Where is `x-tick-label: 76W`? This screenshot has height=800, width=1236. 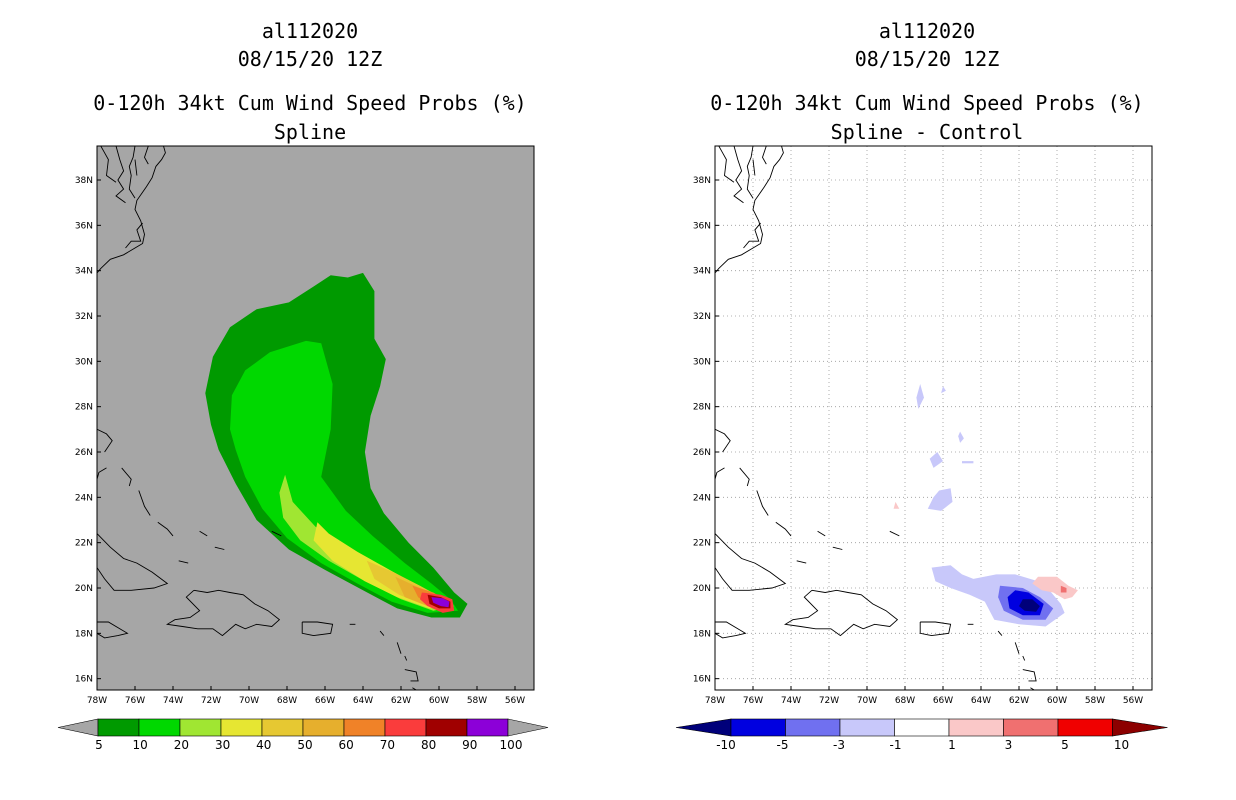
x-tick-label: 76W is located at coordinates (135, 701).